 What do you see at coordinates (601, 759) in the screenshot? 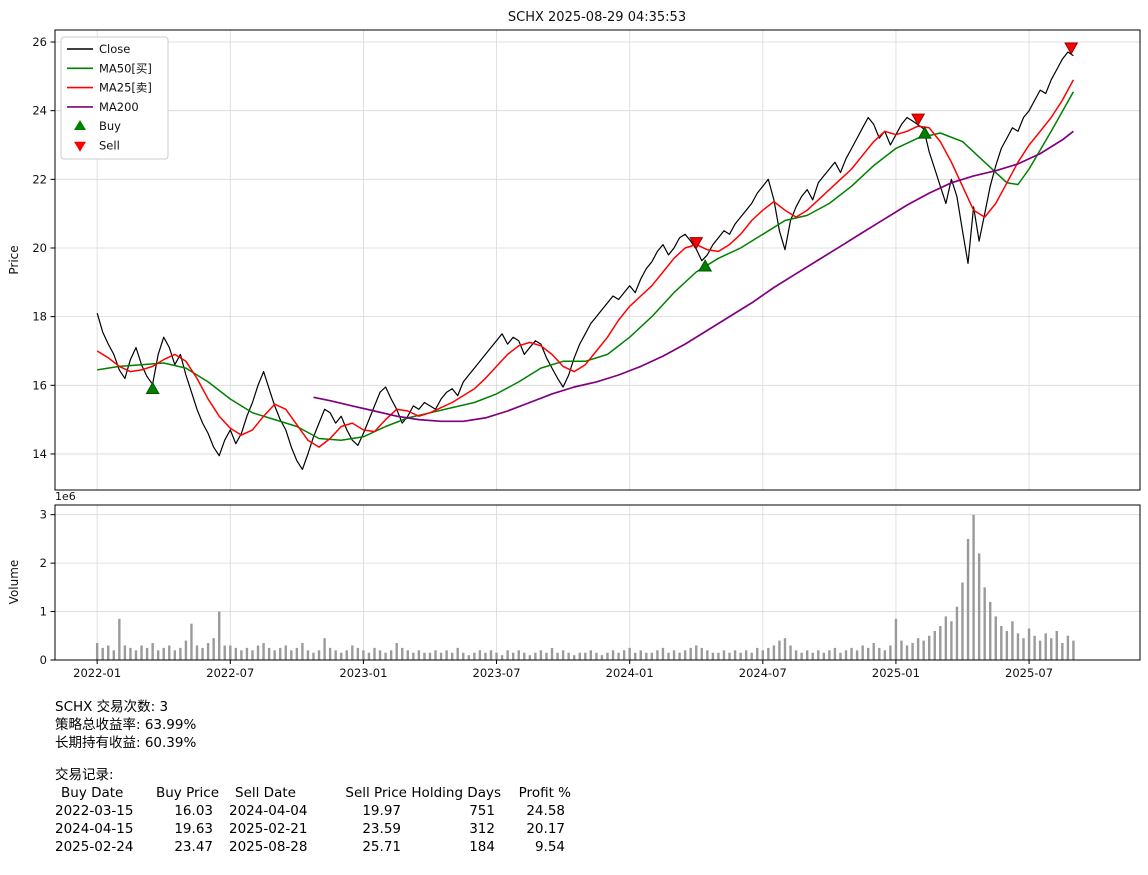
I see `spacer` at bounding box center [601, 759].